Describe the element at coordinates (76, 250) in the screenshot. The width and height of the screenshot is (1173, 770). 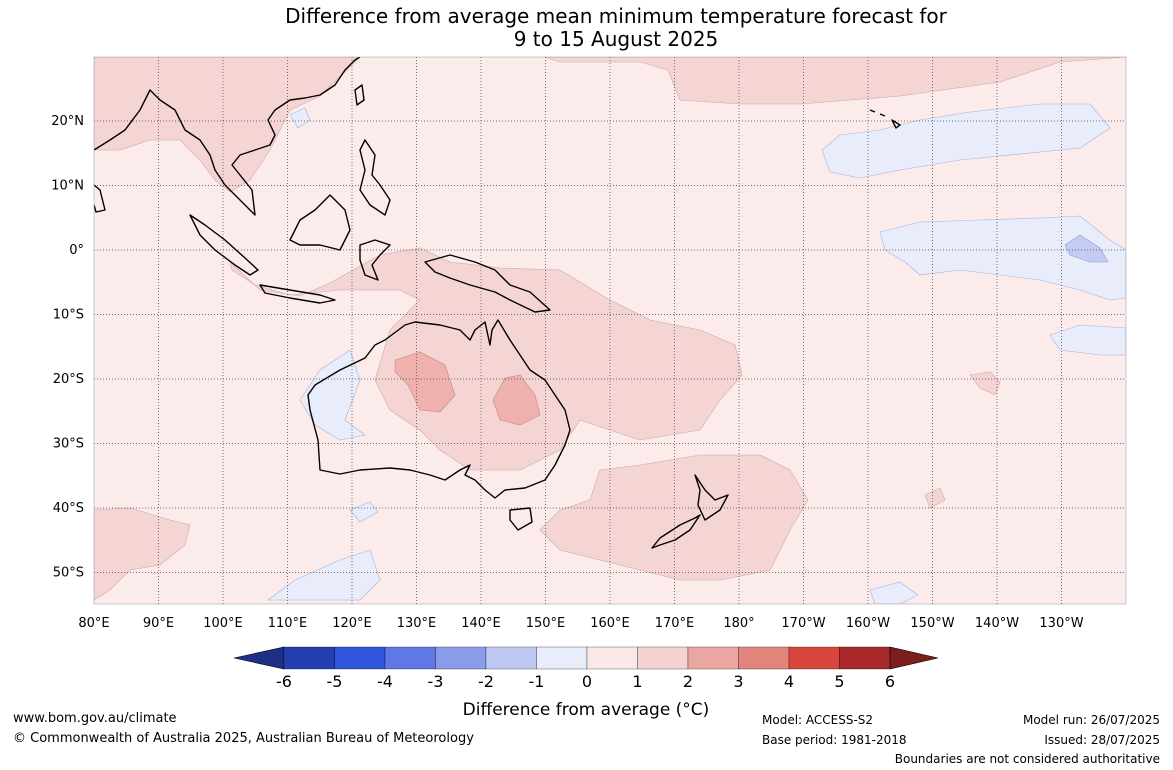
I see `latitude-label: 0°` at that location.